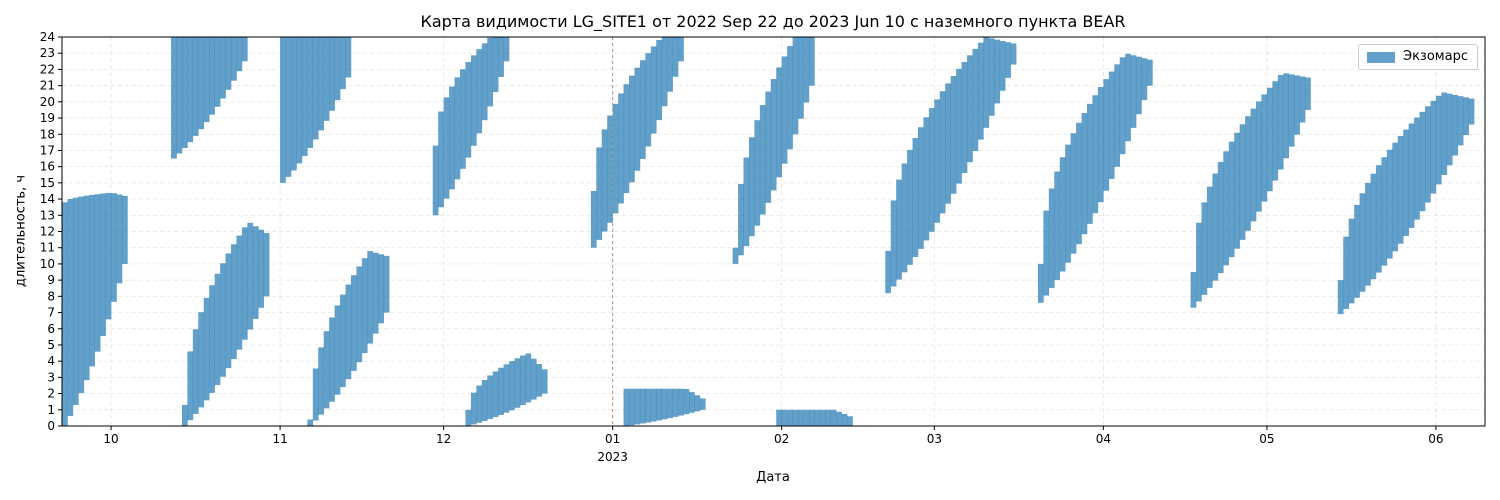 The width and height of the screenshot is (1500, 500). Describe the element at coordinates (279, 439) in the screenshot. I see `x-tick-label: 11` at that location.